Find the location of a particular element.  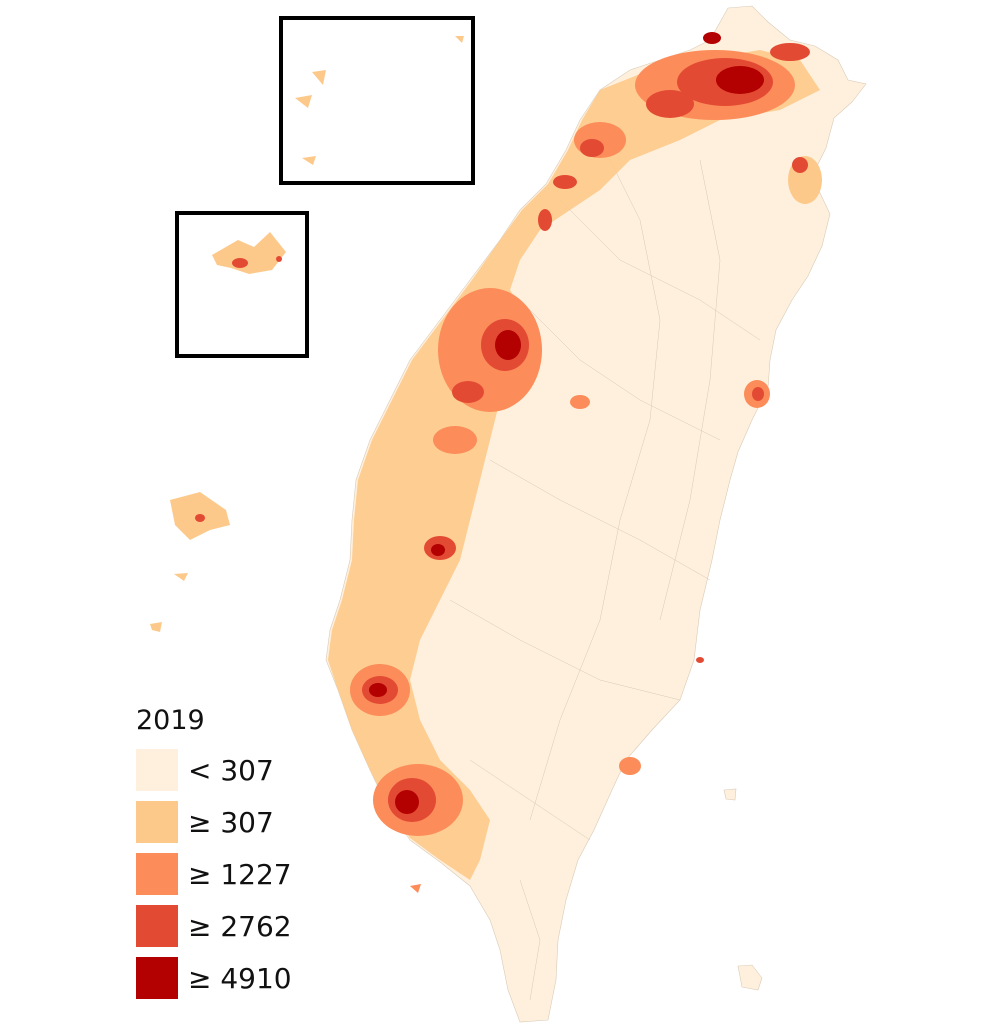

taichung-metro is located at coordinates (487, 371).